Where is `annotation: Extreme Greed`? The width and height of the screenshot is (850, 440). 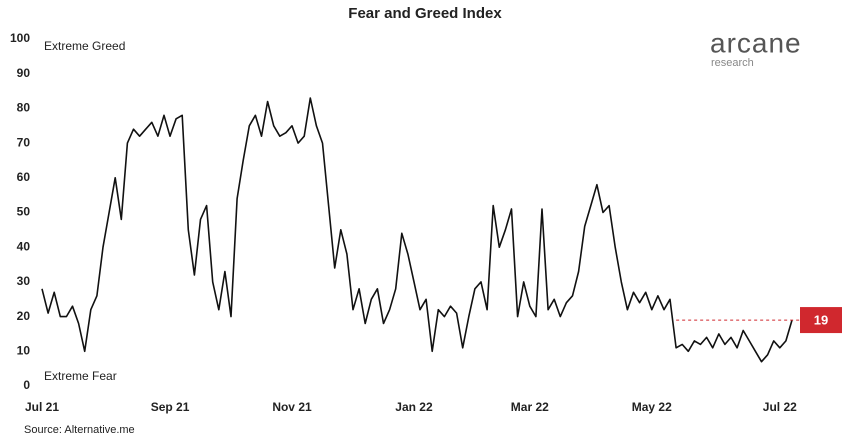
annotation: Extreme Greed is located at coordinates (84, 46).